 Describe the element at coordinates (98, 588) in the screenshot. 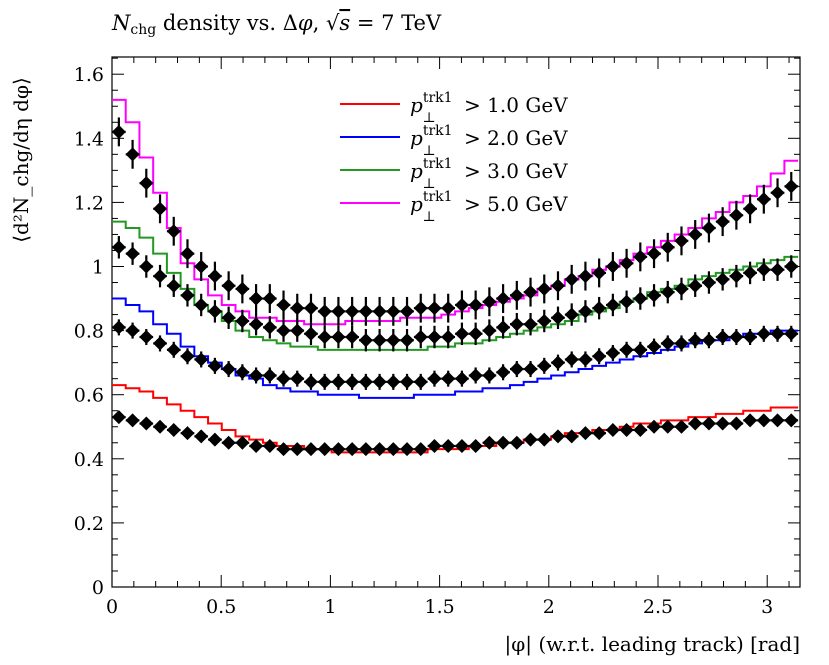

I see `y-tick-label: 0` at that location.